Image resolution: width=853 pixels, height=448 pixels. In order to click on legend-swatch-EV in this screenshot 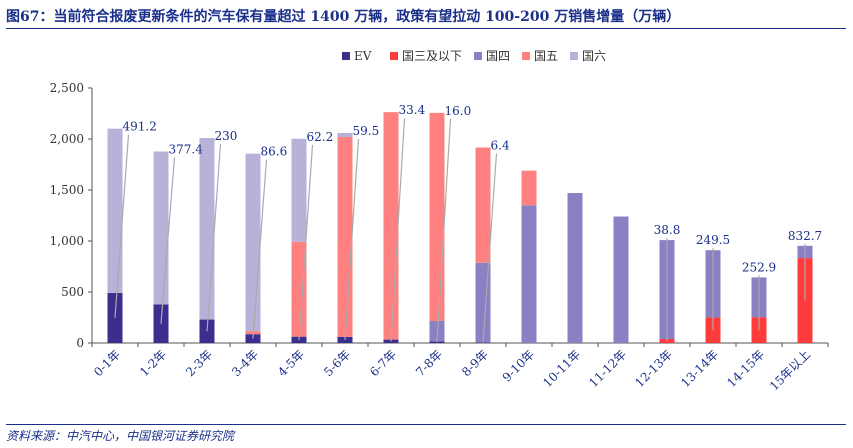, I will do `click(346, 56)`.